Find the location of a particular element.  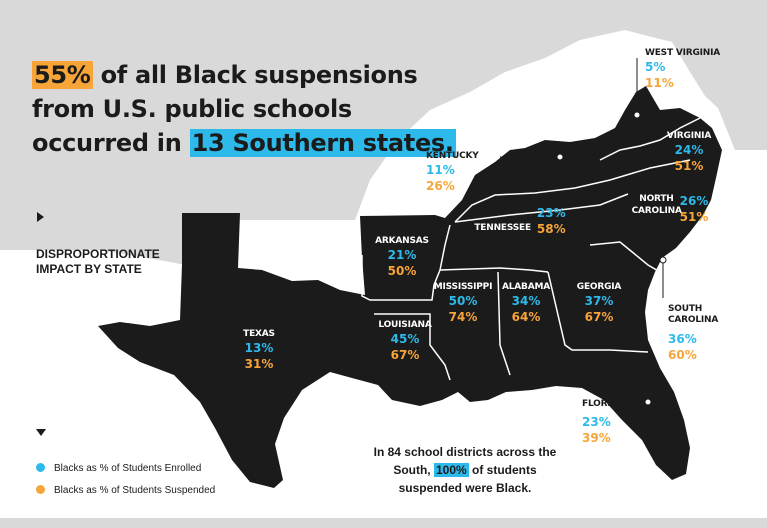

state-label-arkansas: ARKANSAS 21% 50% is located at coordinates (402, 257).